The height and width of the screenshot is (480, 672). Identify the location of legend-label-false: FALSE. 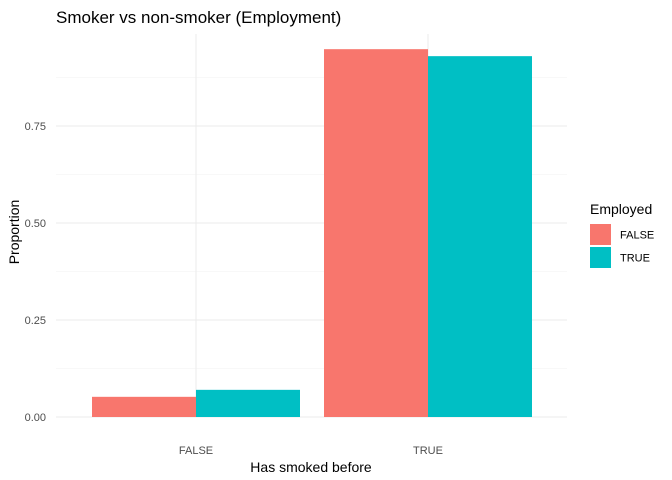
(637, 236).